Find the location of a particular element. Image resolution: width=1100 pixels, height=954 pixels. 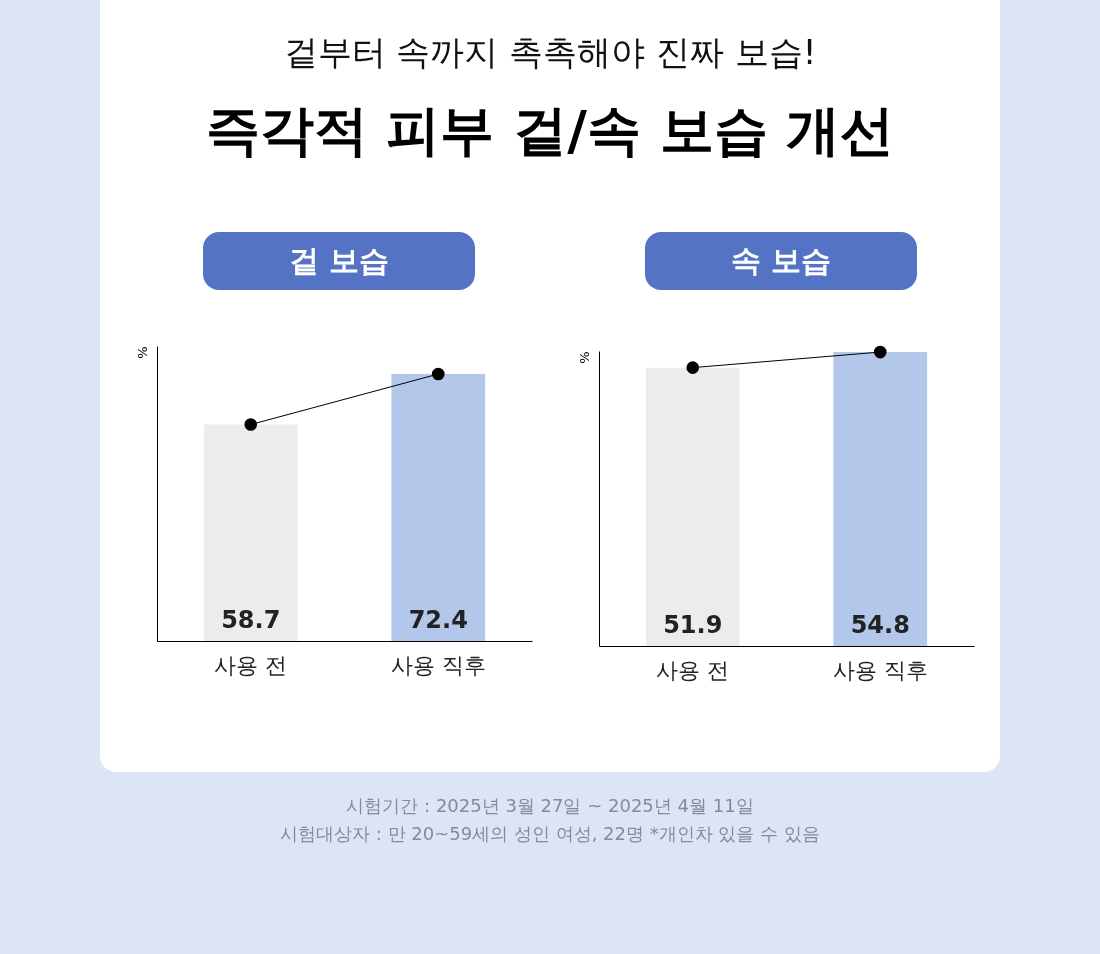

data-label: 58.7 is located at coordinates (251, 620).